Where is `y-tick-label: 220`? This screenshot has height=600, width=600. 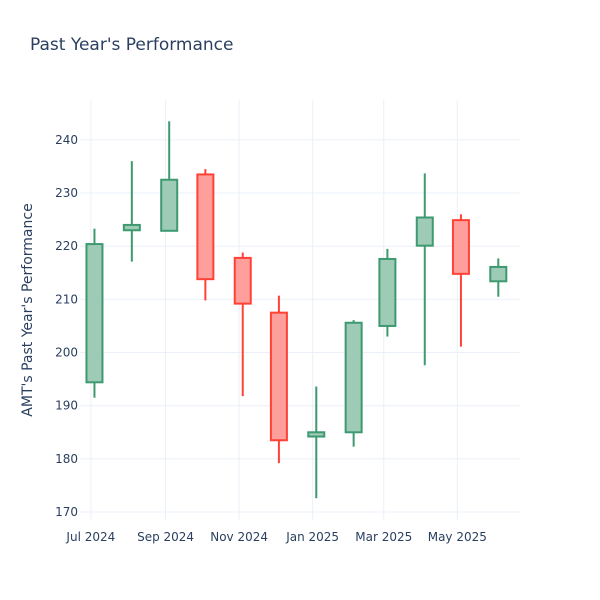
y-tick-label: 220 is located at coordinates (66, 246).